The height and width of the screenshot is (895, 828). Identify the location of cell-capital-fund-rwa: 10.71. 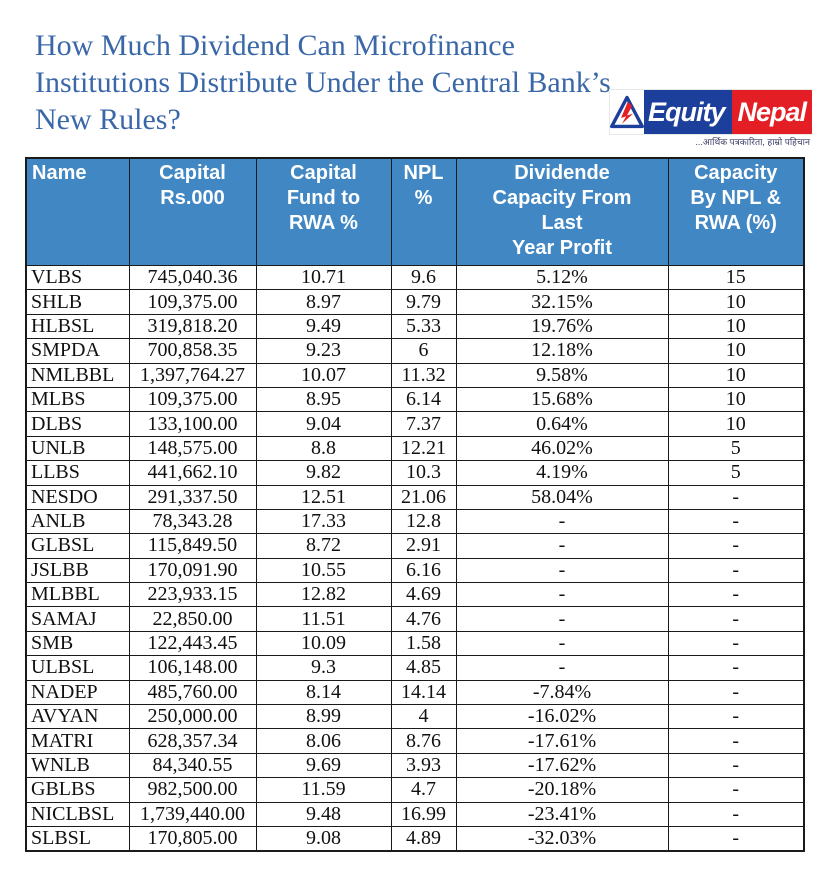
(323, 277).